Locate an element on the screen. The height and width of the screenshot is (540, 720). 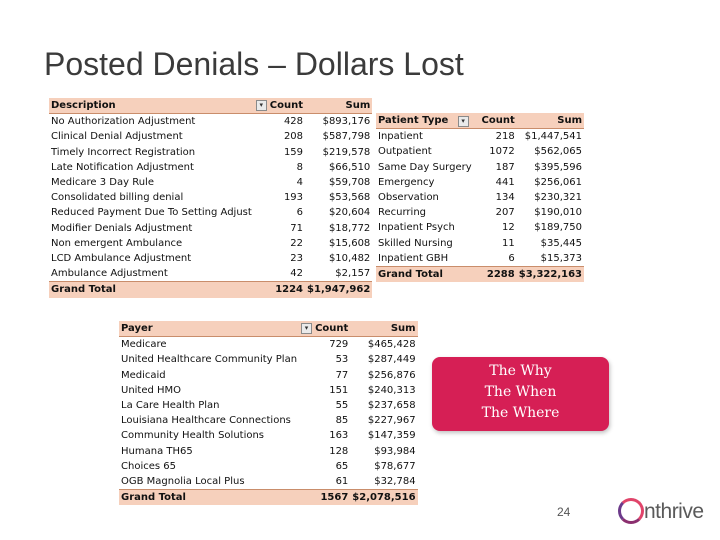
table-row: Timely Incorrect Registration 159 $219,578 is located at coordinates (210, 152).